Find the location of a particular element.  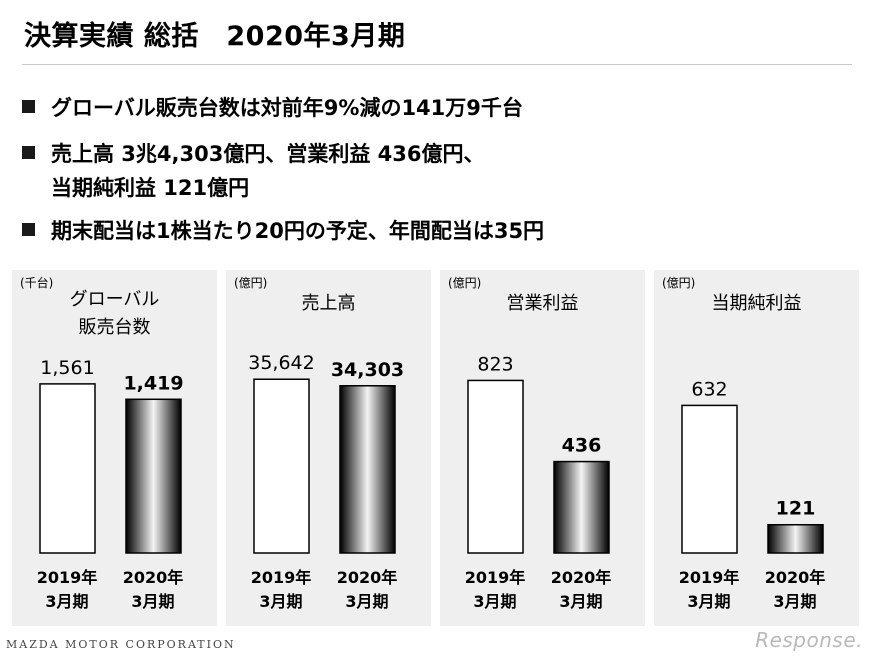

chart-title-line-1: 当期純利益 is located at coordinates (756, 303).